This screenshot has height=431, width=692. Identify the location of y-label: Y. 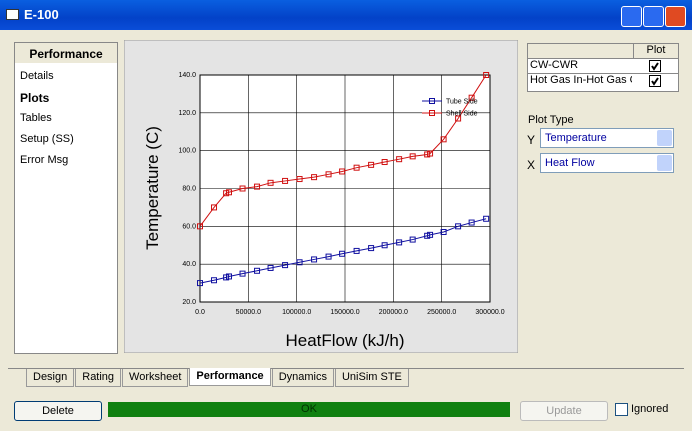
(531, 140).